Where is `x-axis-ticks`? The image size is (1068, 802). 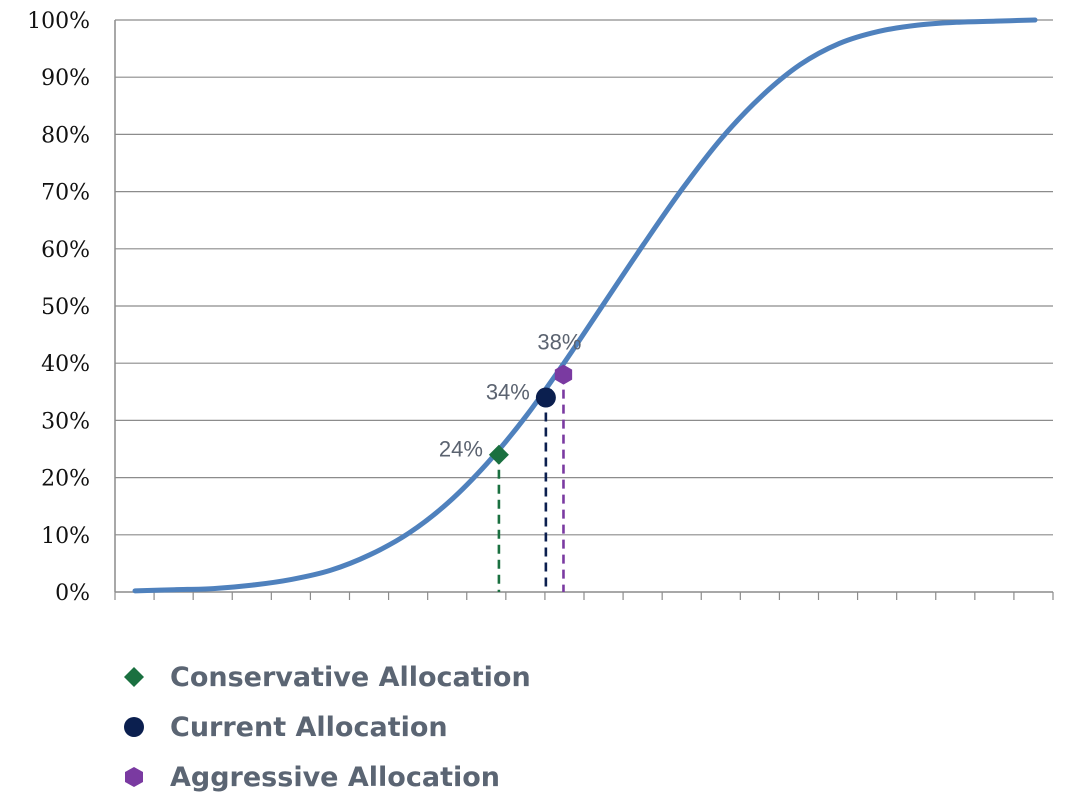
x-axis-ticks is located at coordinates (584, 596).